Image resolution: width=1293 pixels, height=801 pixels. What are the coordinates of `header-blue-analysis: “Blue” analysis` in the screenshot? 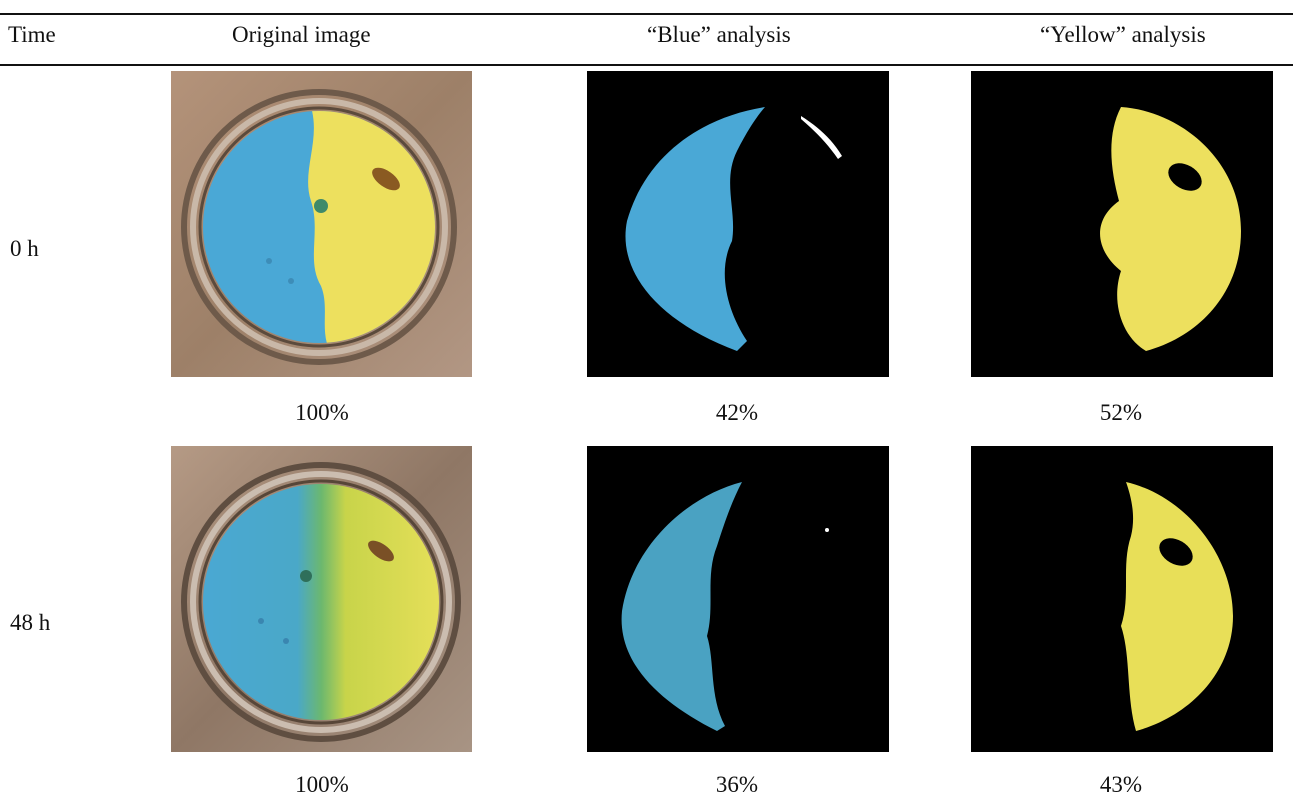 It's located at (719, 34).